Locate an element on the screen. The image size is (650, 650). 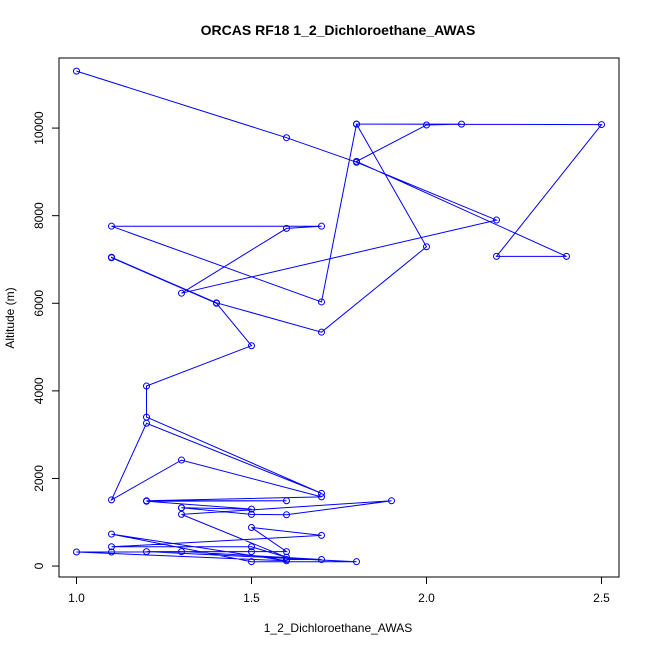
x-tick-label: 2.5 is located at coordinates (601, 598).